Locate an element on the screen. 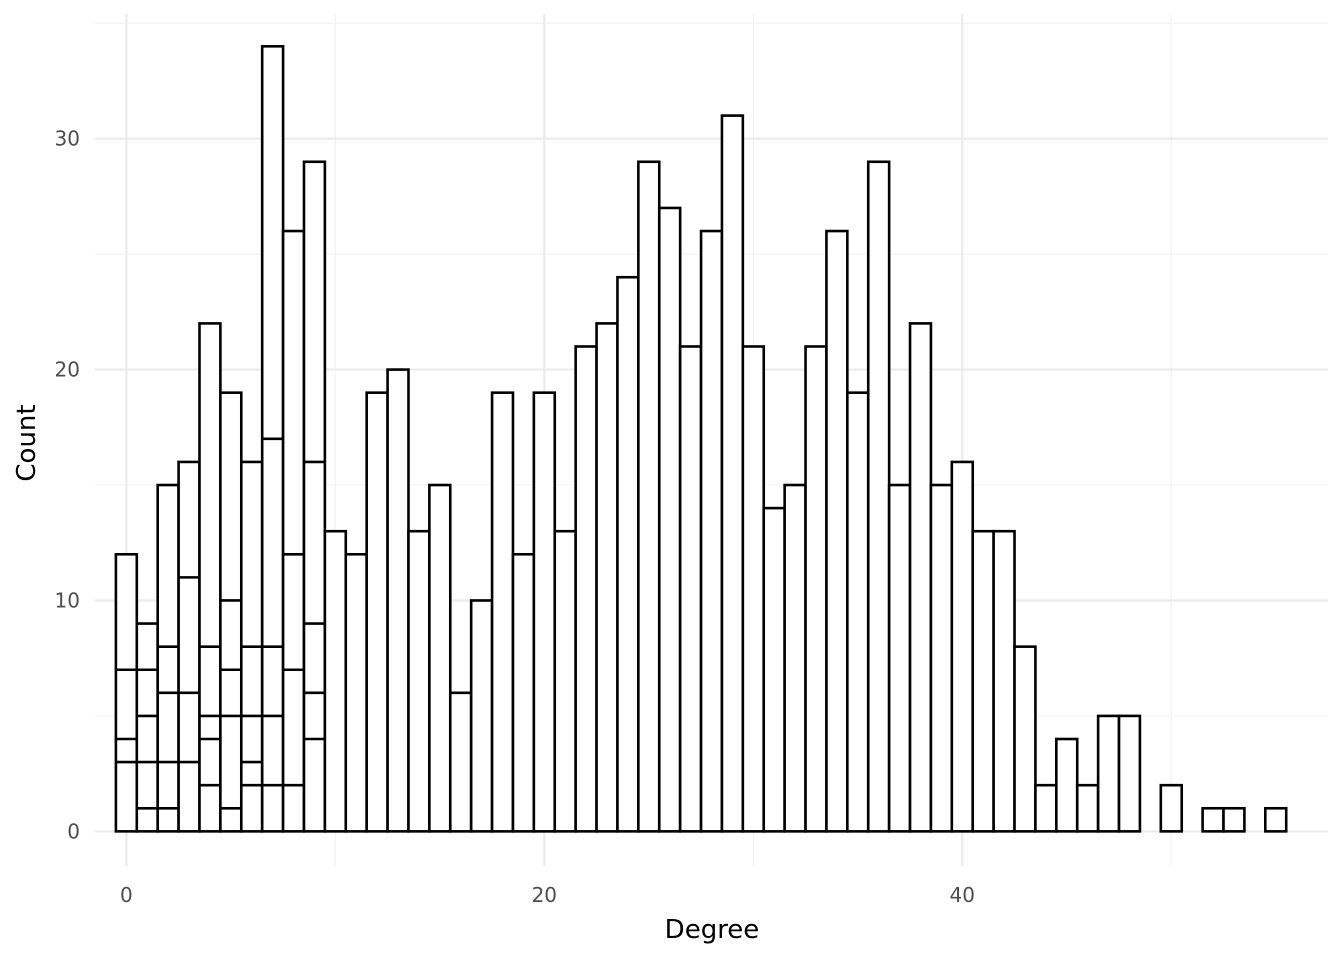  y-tick-label: 30 is located at coordinates (67, 139).